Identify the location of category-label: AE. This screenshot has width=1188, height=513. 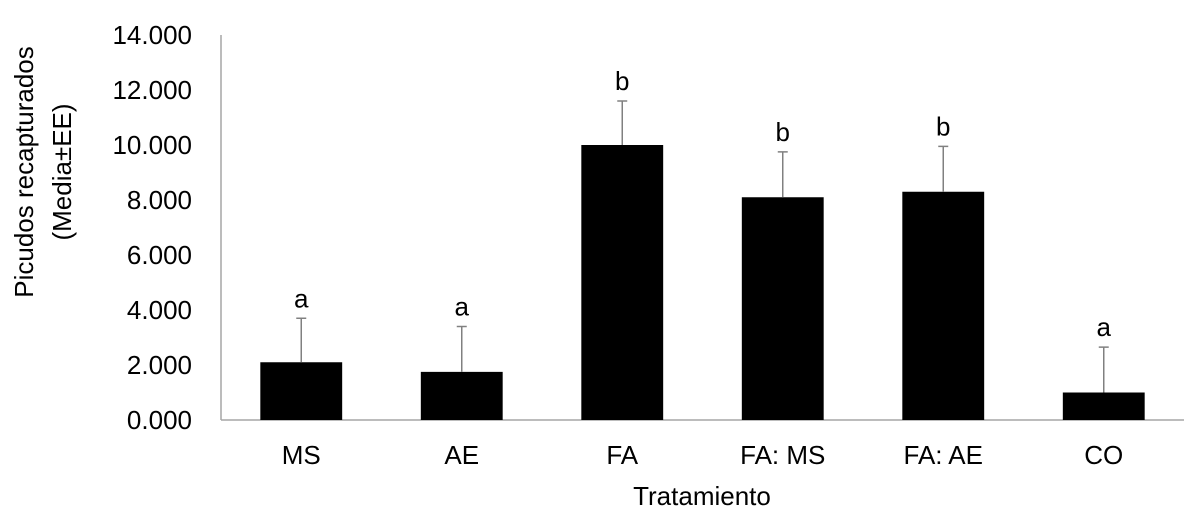
(461, 455).